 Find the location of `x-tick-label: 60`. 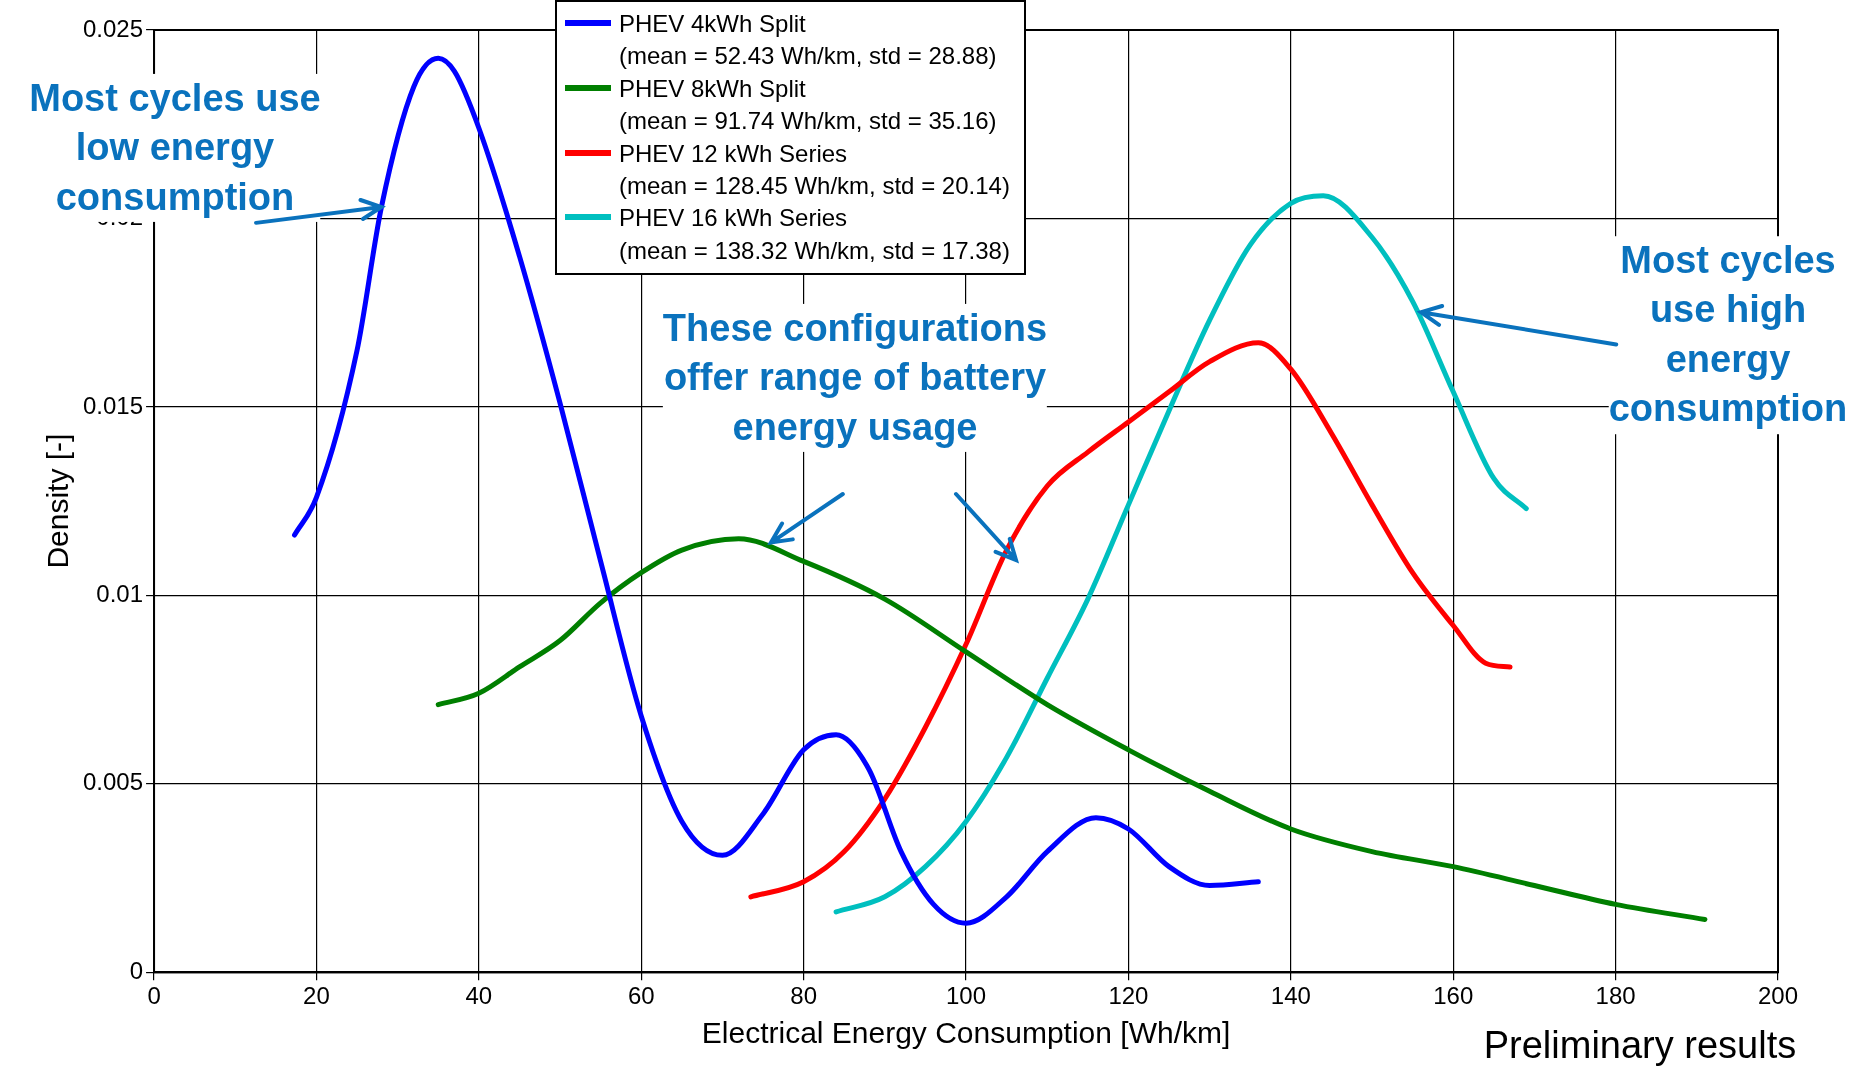

x-tick-label: 60 is located at coordinates (641, 996).